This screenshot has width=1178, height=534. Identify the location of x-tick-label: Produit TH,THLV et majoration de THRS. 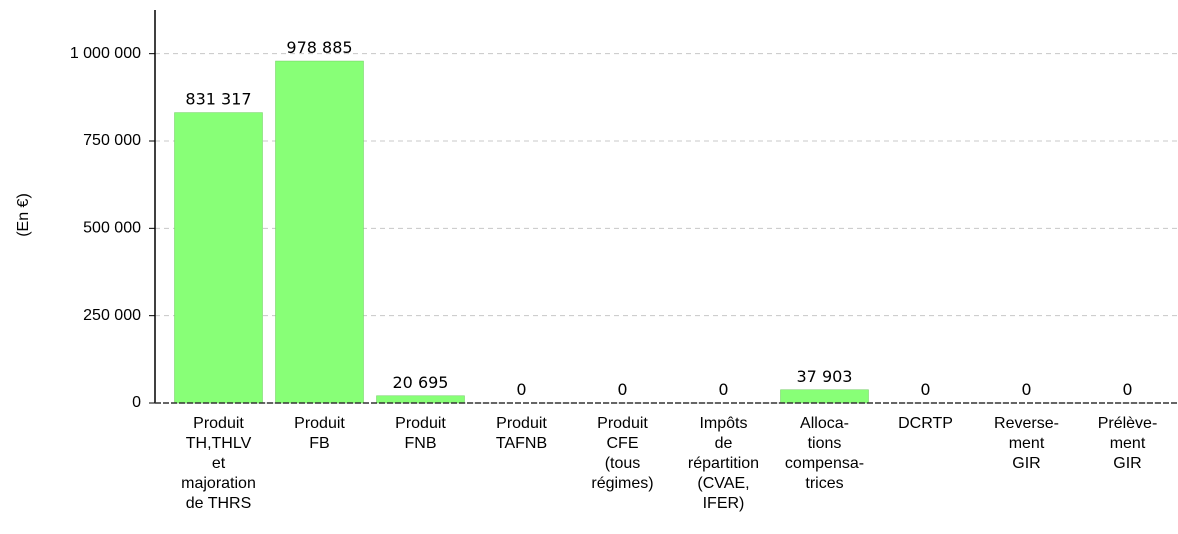
(218, 463).